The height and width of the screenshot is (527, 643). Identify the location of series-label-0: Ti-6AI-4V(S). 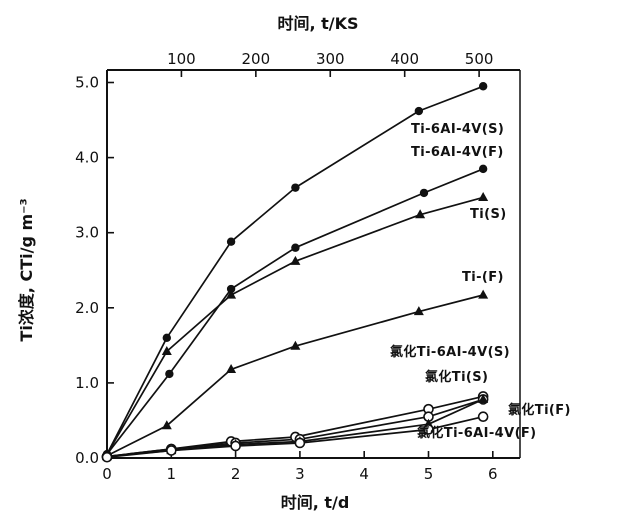
(457, 129).